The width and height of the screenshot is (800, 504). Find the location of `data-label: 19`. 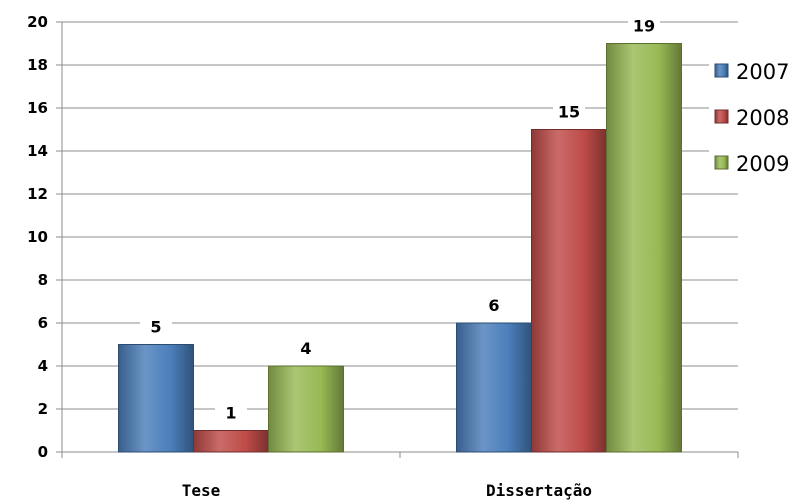

data-label: 19 is located at coordinates (644, 26).